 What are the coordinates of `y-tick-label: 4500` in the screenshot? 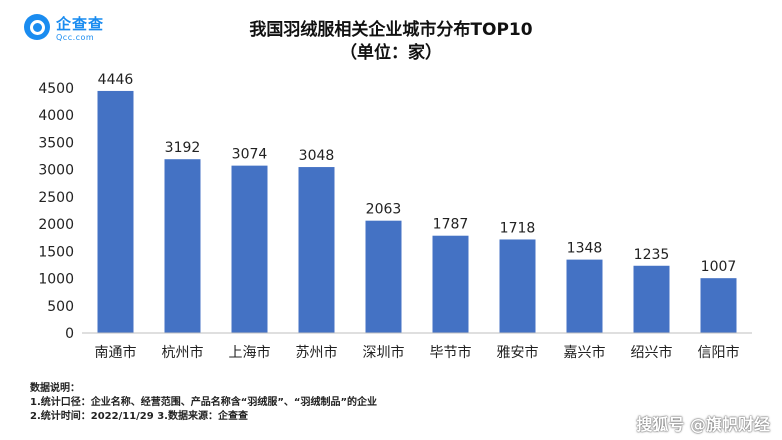 It's located at (56, 89).